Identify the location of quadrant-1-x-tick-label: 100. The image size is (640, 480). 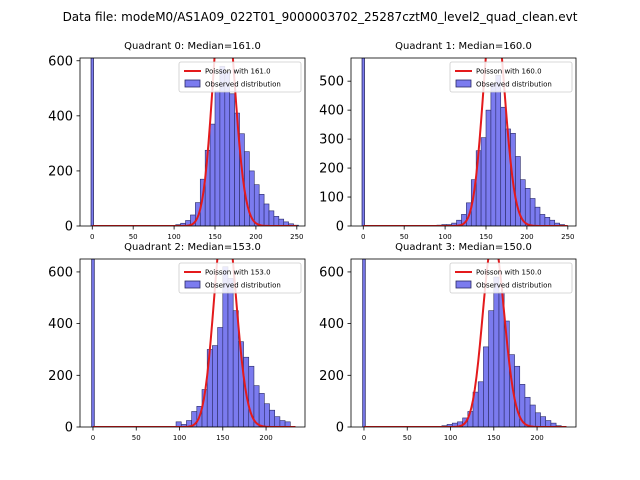
(444, 237).